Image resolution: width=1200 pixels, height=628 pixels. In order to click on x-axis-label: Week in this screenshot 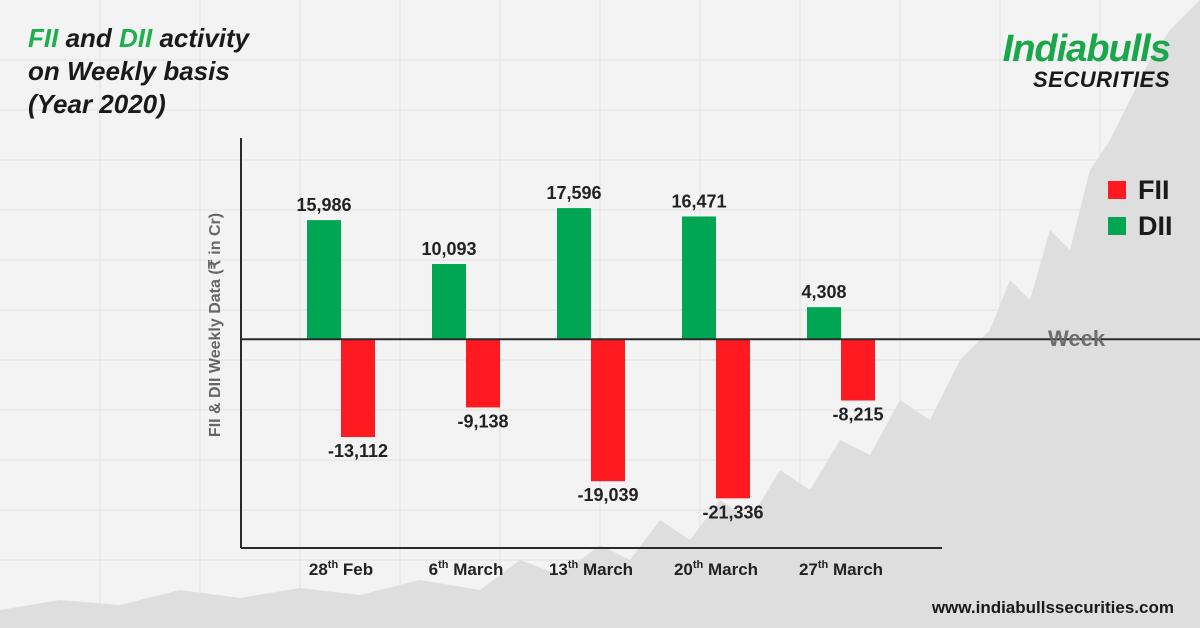, I will do `click(1077, 338)`.